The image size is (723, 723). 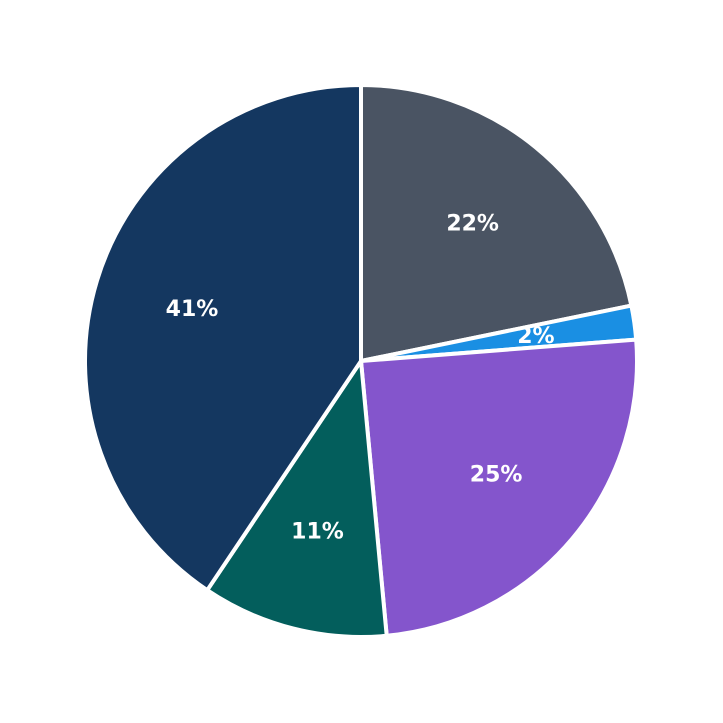 What do you see at coordinates (317, 532) in the screenshot?
I see `pie-slice-label-4: 11%` at bounding box center [317, 532].